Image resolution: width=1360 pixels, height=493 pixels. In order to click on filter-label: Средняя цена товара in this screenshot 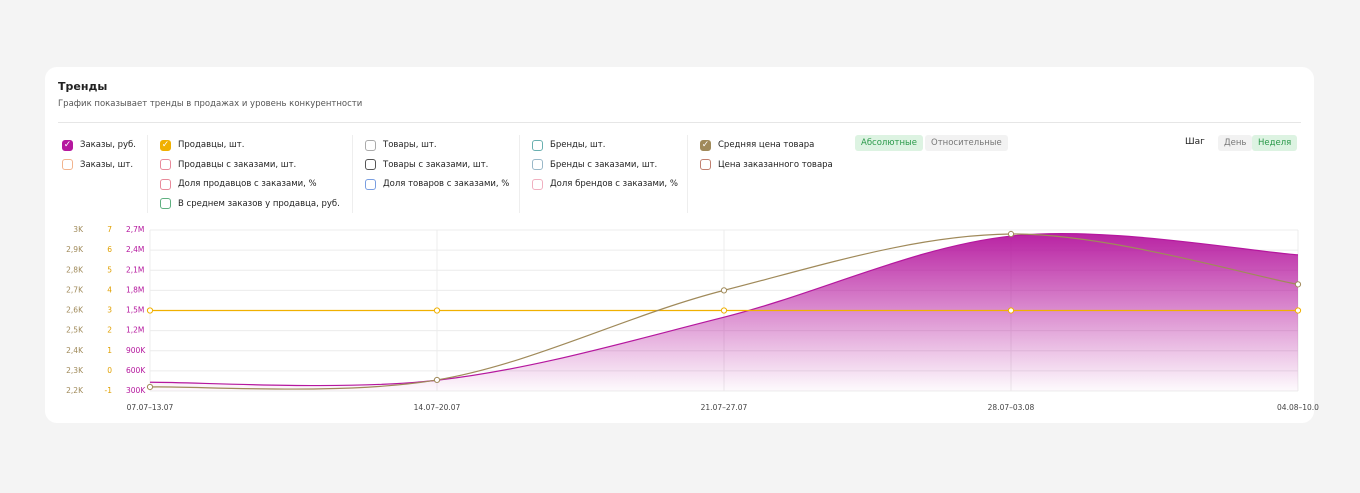, I will do `click(766, 145)`.